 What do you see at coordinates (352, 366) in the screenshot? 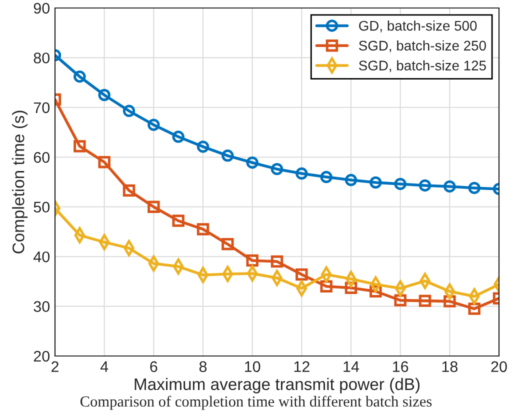
I see `x-tick-label: 14` at bounding box center [352, 366].